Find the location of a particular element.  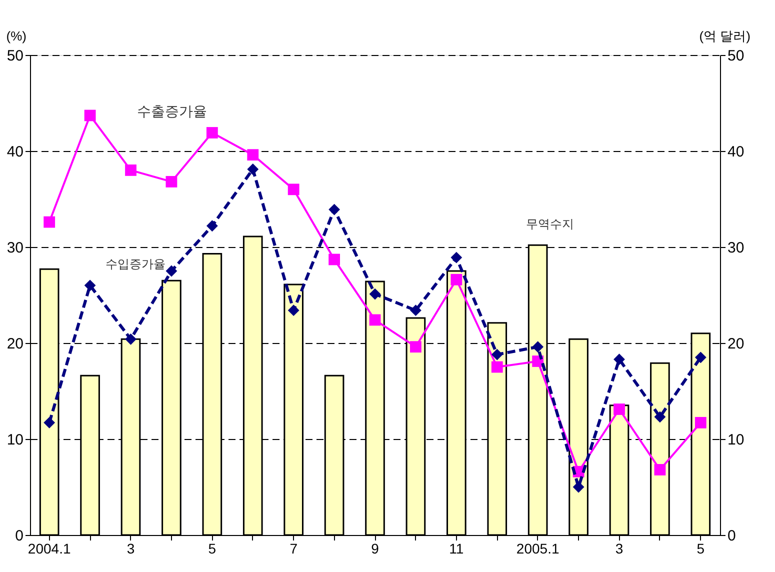

series-label: 무역수지 is located at coordinates (550, 224).